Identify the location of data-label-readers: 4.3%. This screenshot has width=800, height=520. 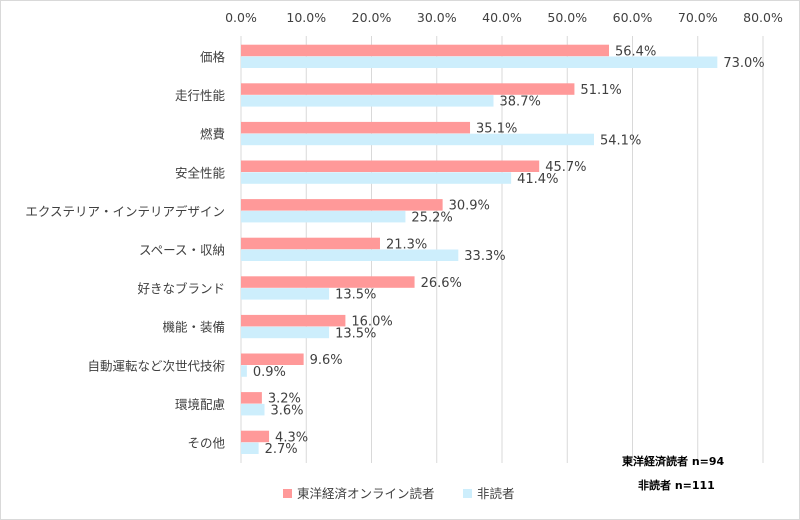
(291, 437).